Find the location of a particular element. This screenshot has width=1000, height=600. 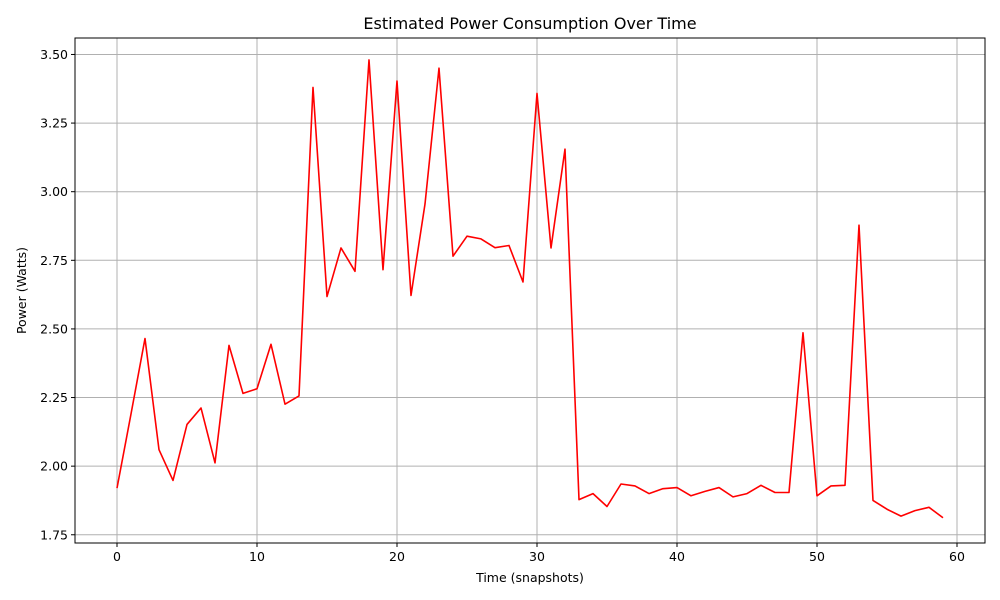

y-tick-label: 1.75 is located at coordinates (54, 534).